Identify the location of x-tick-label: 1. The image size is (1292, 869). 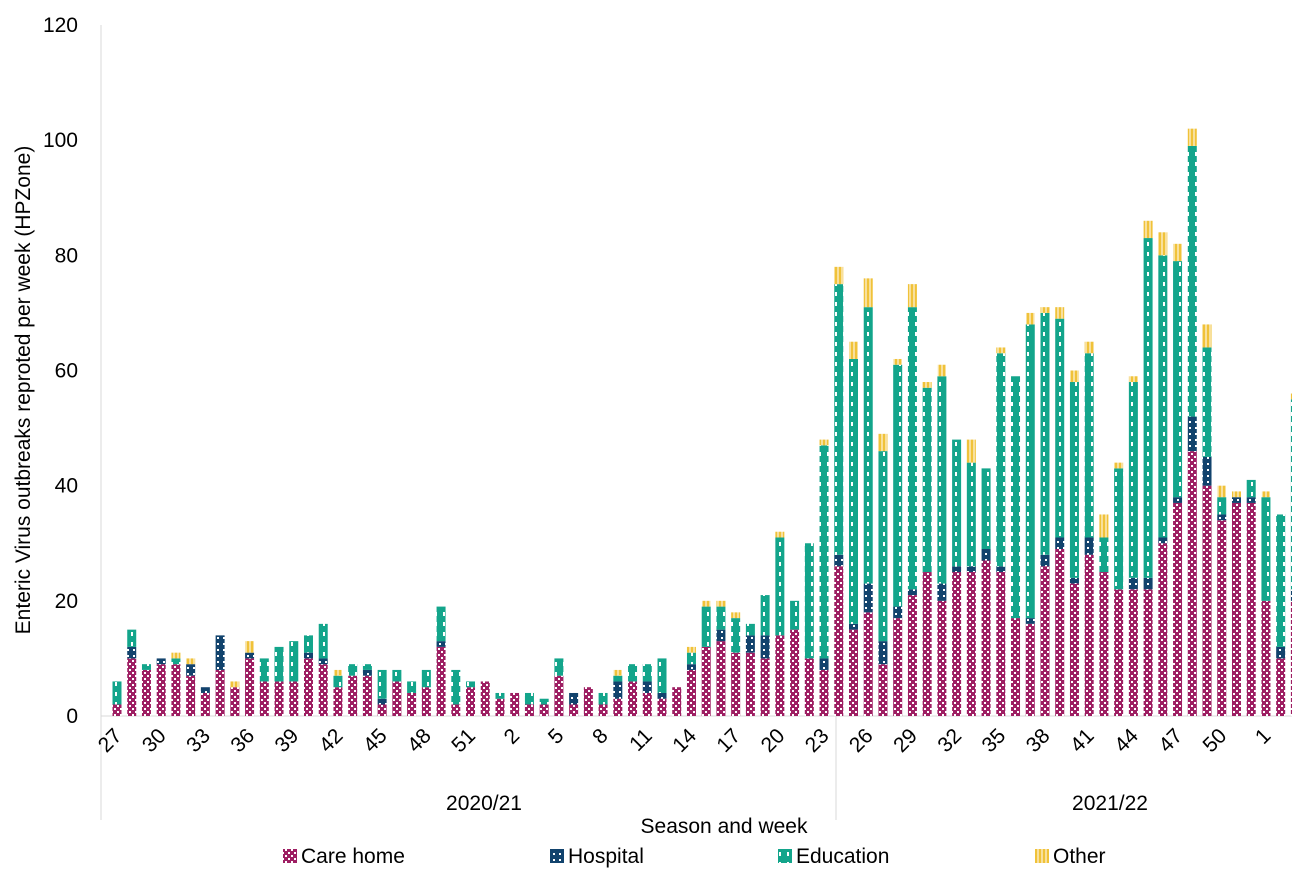
(1263, 736).